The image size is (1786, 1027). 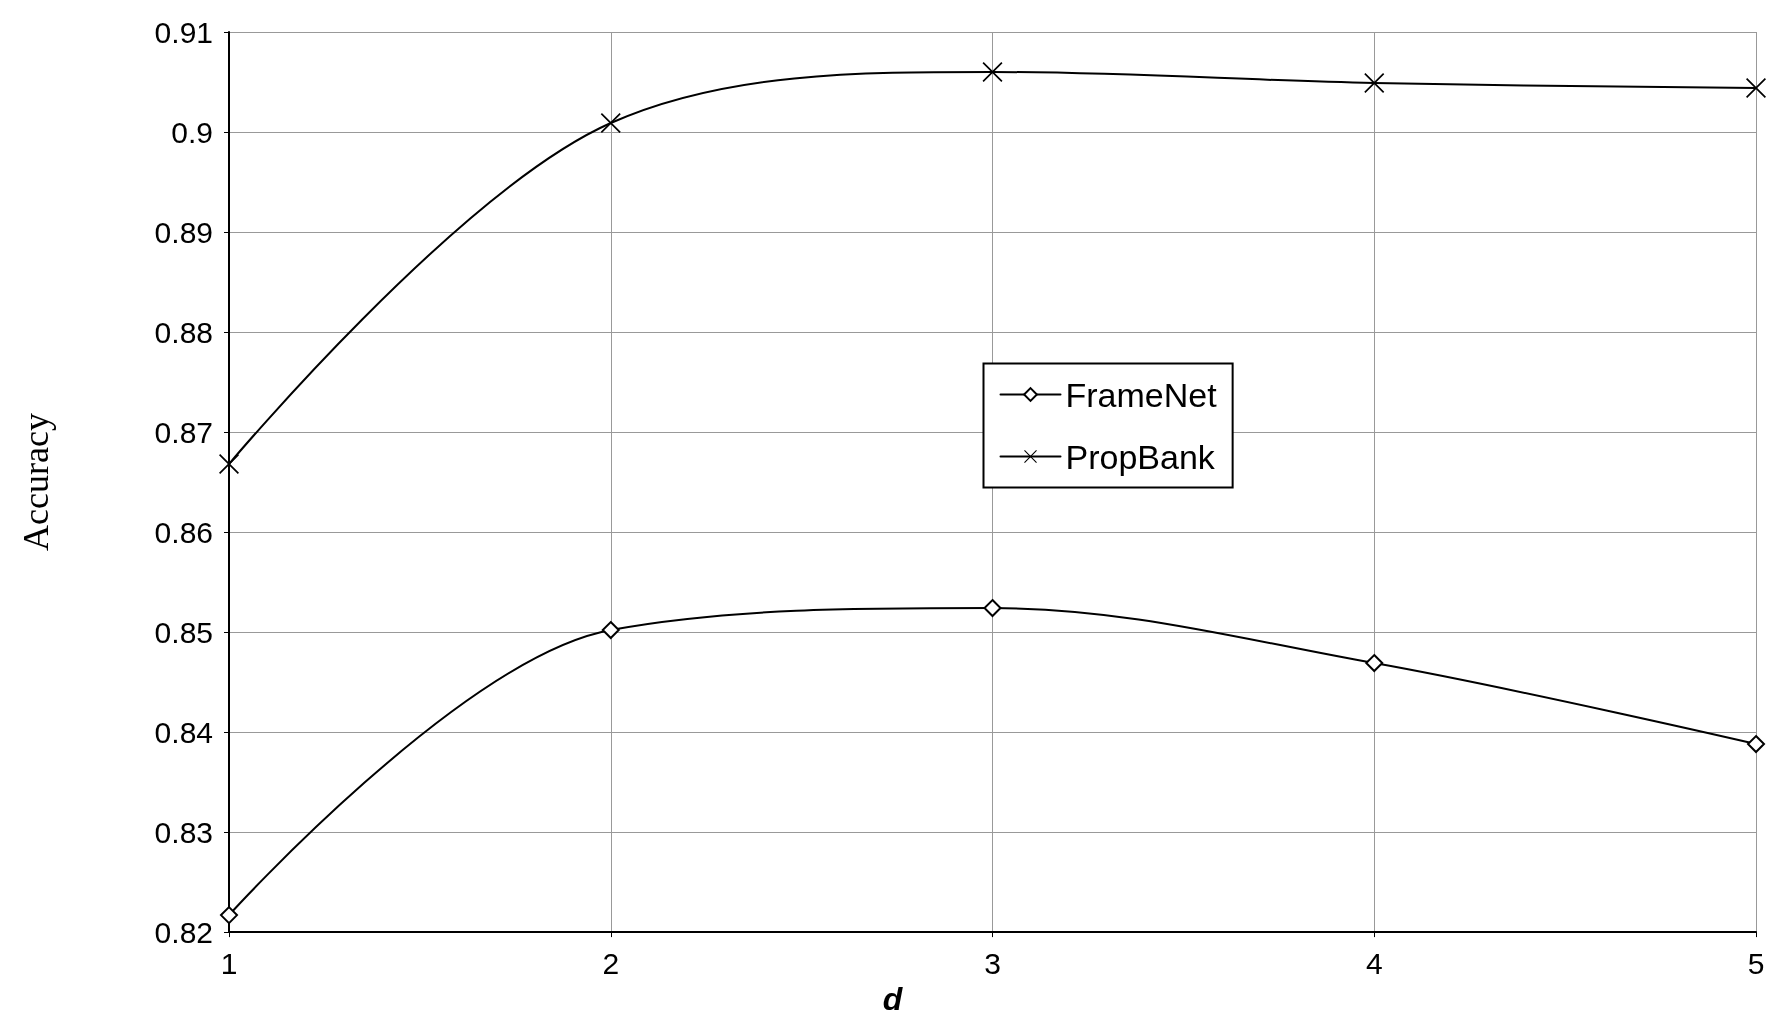 I want to click on y-tick-label: 0.83, so click(x=183, y=832).